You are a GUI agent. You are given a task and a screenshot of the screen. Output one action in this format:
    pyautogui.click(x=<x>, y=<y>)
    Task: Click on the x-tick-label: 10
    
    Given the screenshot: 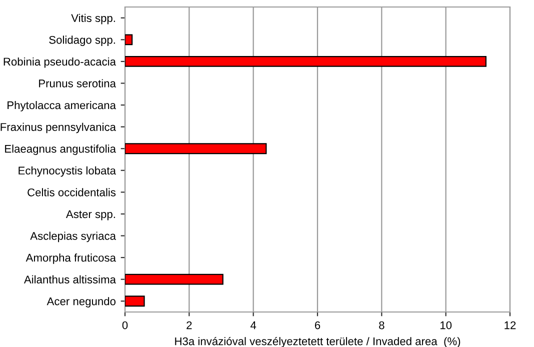 What is the action you would take?
    pyautogui.click(x=446, y=325)
    